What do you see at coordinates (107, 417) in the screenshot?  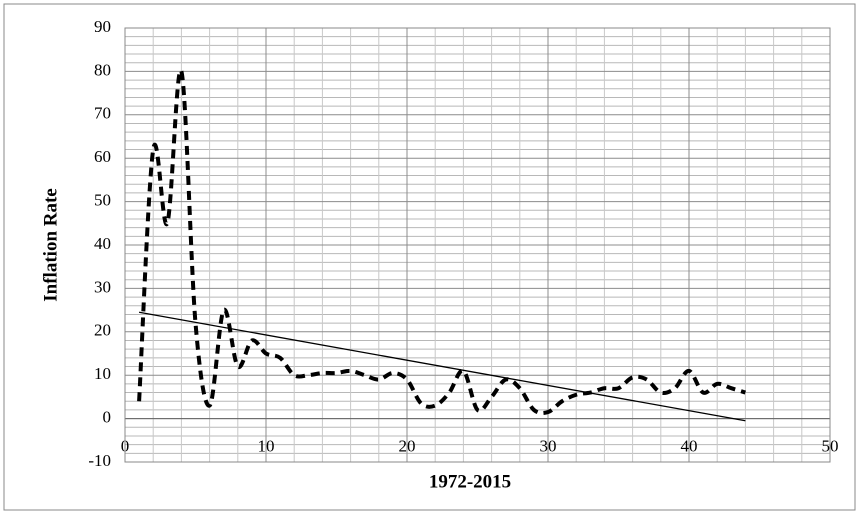 I see `y-tick-label: 0` at bounding box center [107, 417].